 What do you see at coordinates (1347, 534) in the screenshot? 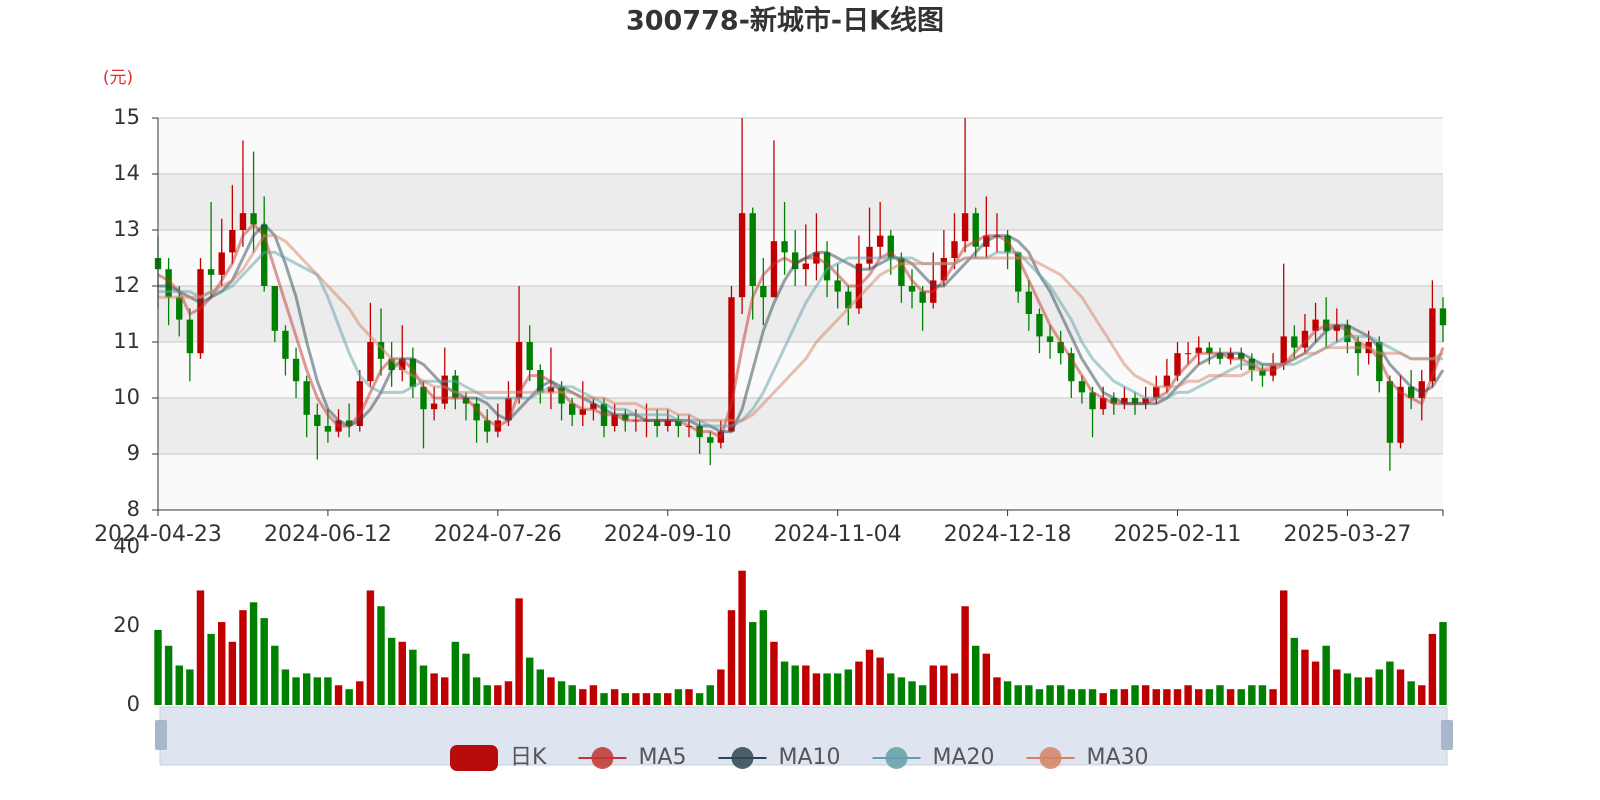
I see `x-tick-label: 2025-03-27` at bounding box center [1347, 534].